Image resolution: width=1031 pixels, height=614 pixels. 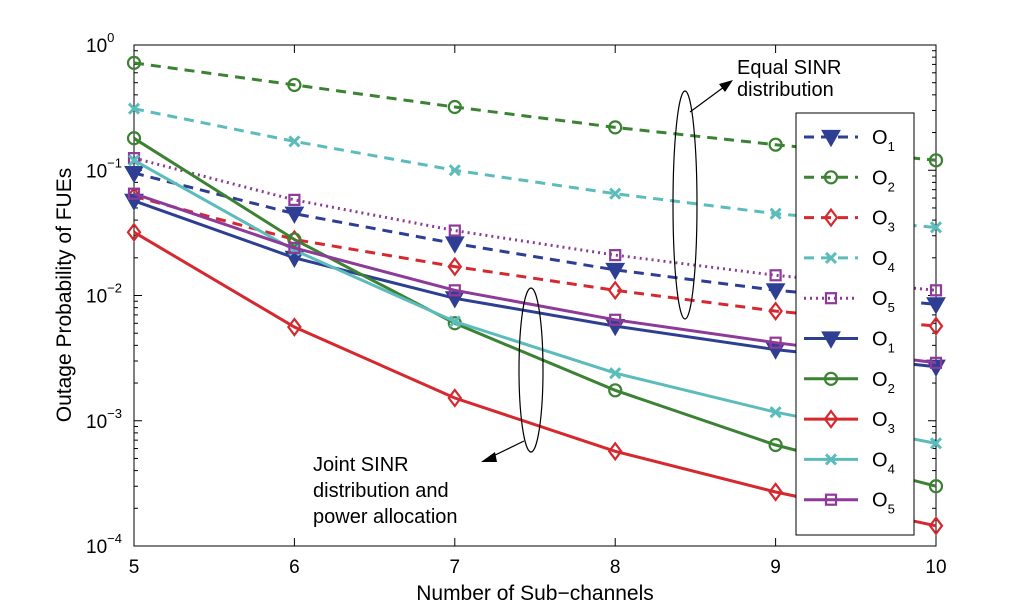 What do you see at coordinates (294, 567) in the screenshot?
I see `x-tick-label: 6` at bounding box center [294, 567].